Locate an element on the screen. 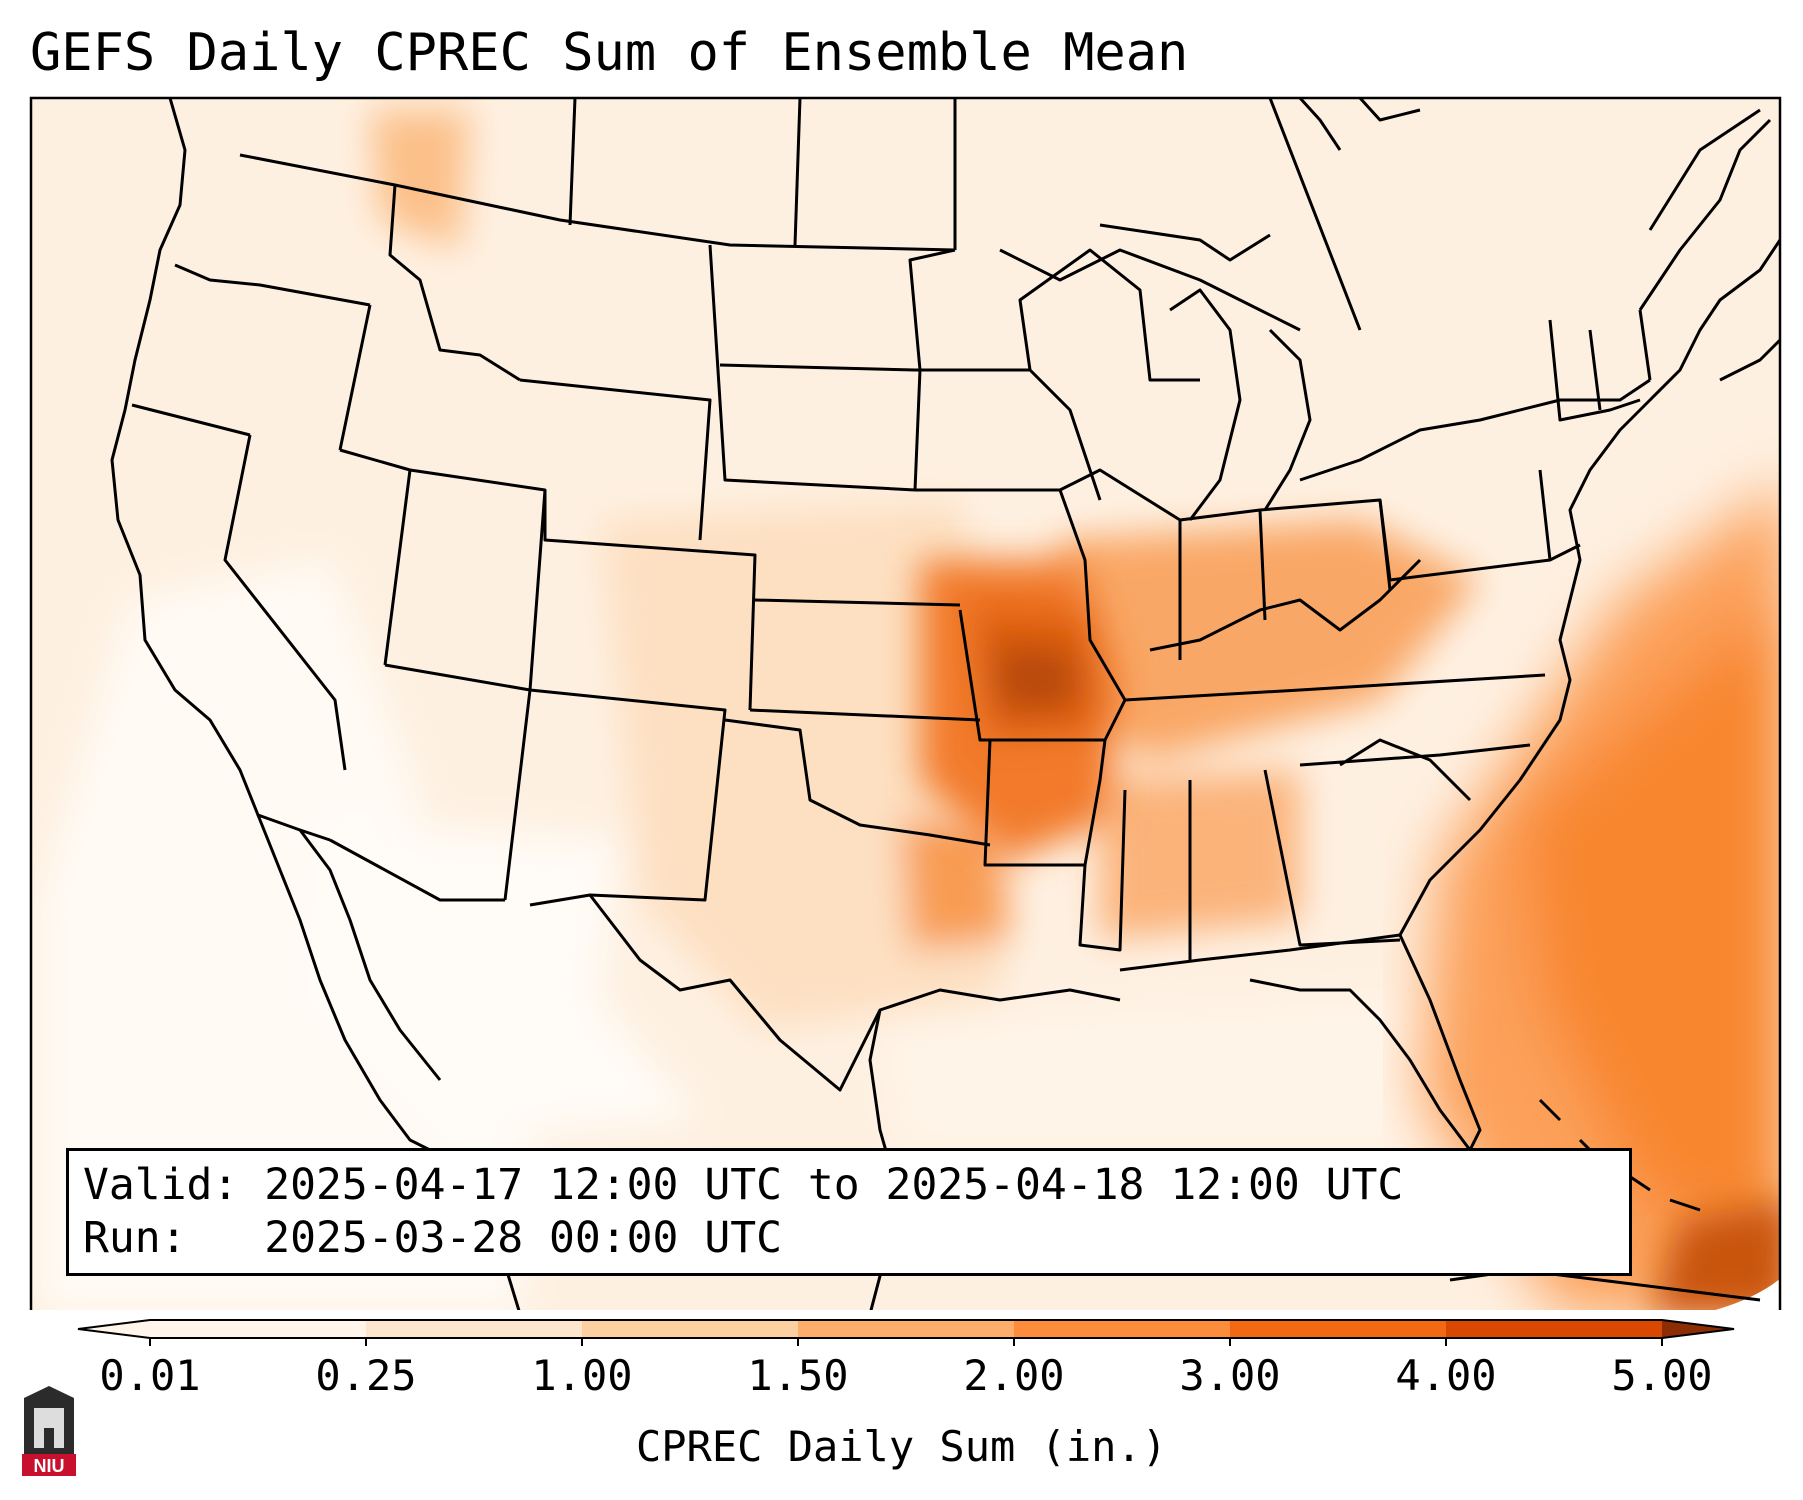 This screenshot has width=1803, height=1500. colorbar-tick-label: 1.00 is located at coordinates (581, 1375).